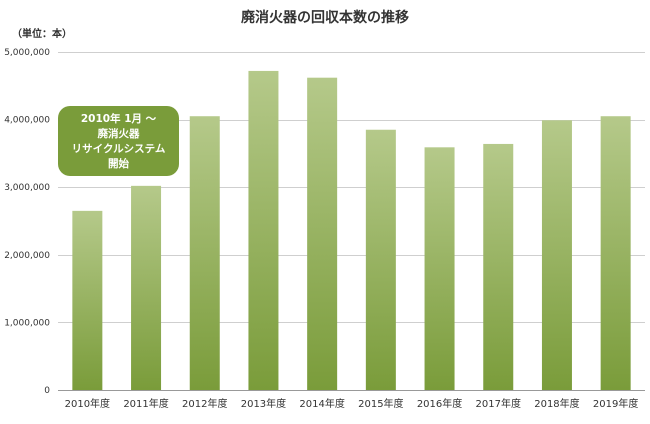  I want to click on x-tick-label: 2015年度, so click(380, 403).